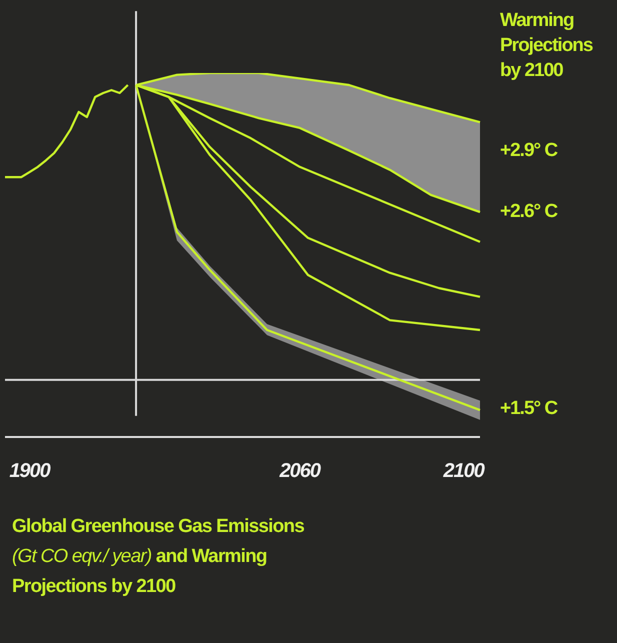 The width and height of the screenshot is (617, 643). I want to click on x-tick-label: 1900, so click(30, 471).